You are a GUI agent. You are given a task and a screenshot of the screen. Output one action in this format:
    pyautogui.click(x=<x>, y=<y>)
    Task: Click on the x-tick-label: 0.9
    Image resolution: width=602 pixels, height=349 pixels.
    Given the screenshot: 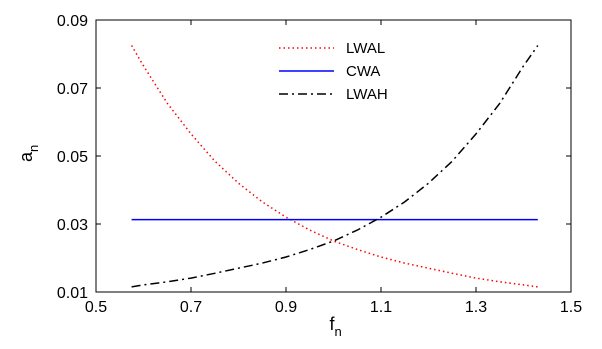 What is the action you would take?
    pyautogui.click(x=286, y=307)
    